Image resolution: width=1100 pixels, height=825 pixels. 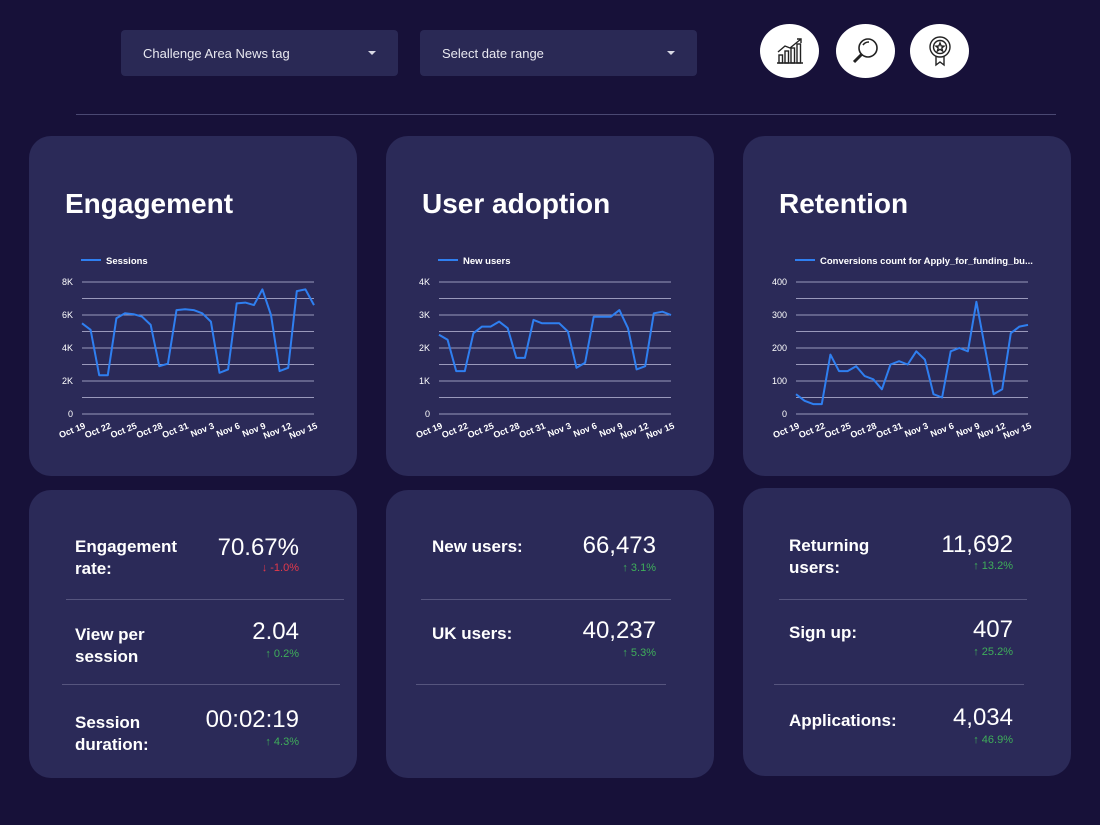 What do you see at coordinates (779, 315) in the screenshot?
I see `y-tick-label: 300` at bounding box center [779, 315].